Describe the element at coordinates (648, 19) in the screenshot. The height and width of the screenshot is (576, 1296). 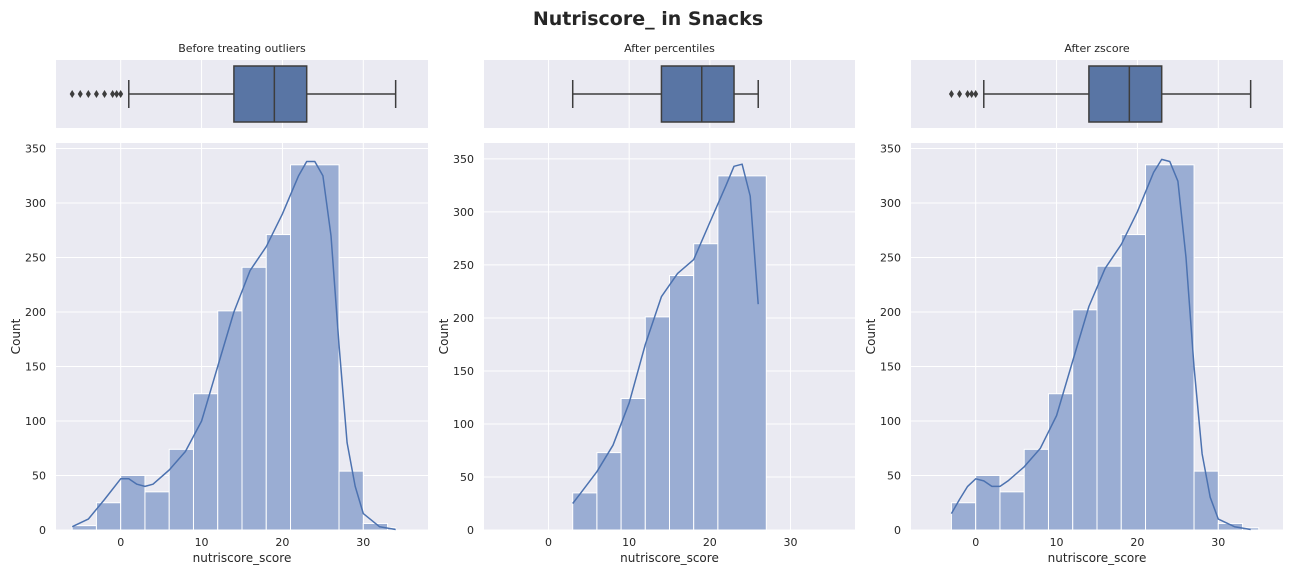
I see `figure-title: Nutriscore_ in Snacks` at that location.